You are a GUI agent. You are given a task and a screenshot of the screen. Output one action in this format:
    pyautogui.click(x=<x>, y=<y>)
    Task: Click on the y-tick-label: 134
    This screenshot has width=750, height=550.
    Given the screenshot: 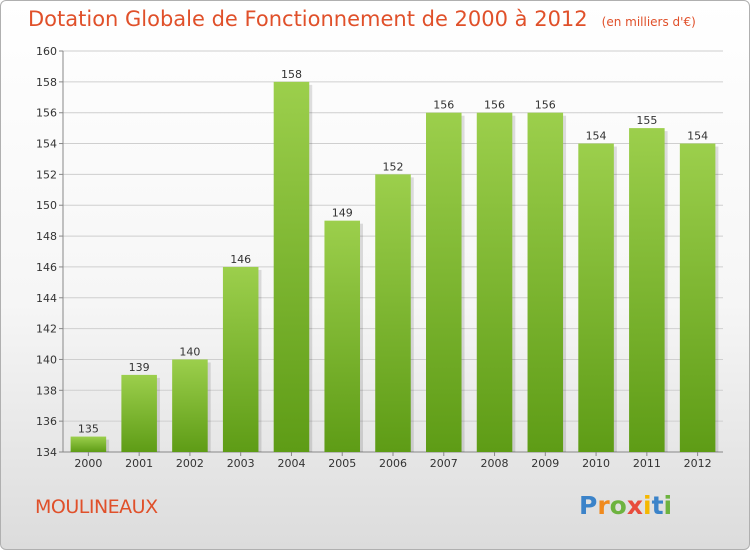 What is the action you would take?
    pyautogui.click(x=46, y=452)
    